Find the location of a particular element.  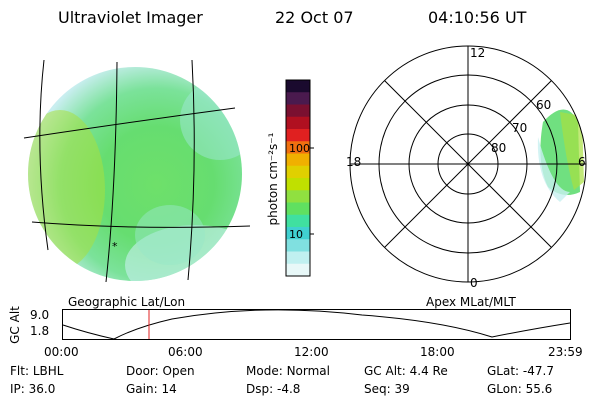

alt-x-tick-1800: 18:00 is located at coordinates (437, 352).